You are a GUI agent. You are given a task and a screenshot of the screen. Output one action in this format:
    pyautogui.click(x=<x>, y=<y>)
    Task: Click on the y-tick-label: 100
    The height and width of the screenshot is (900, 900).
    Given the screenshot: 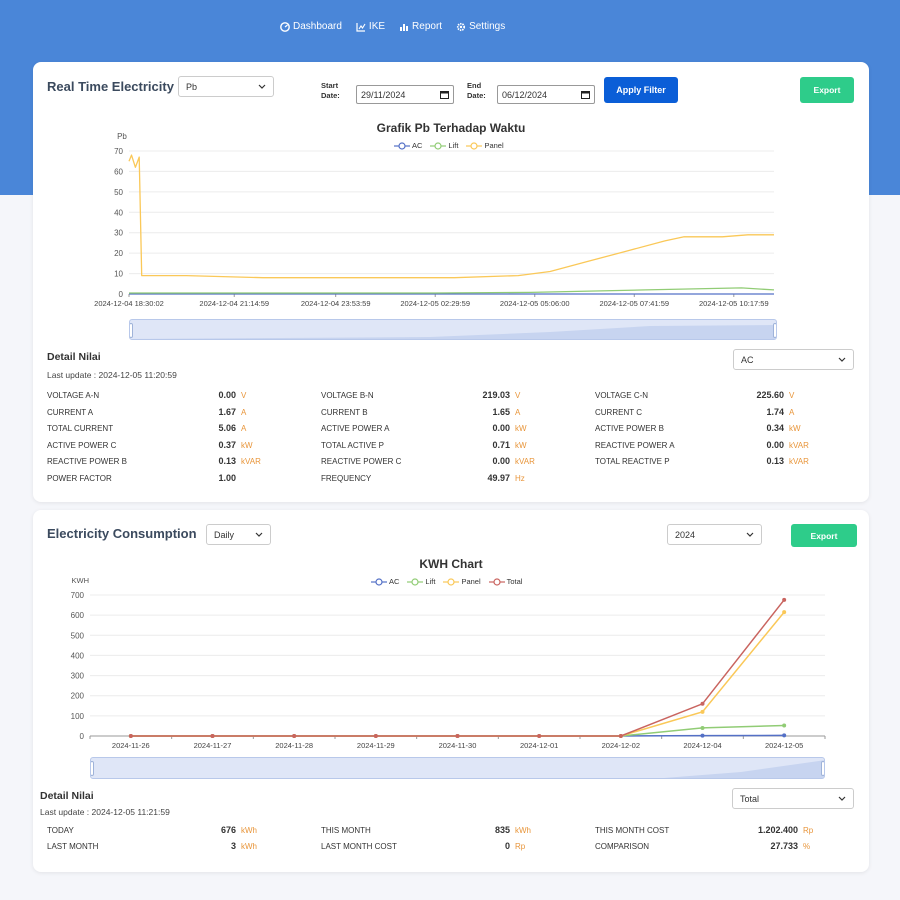 What is the action you would take?
    pyautogui.click(x=78, y=716)
    